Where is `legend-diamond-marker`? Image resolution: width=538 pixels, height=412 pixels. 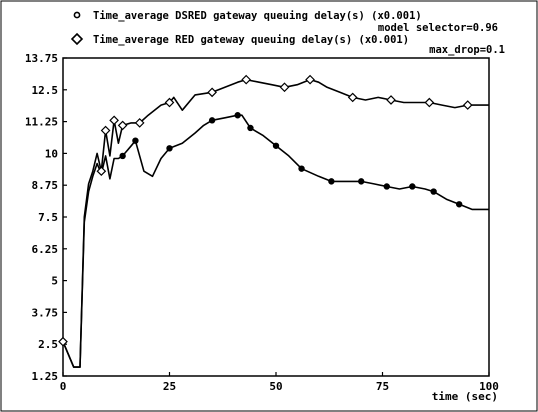 legend-diamond-marker is located at coordinates (77, 39).